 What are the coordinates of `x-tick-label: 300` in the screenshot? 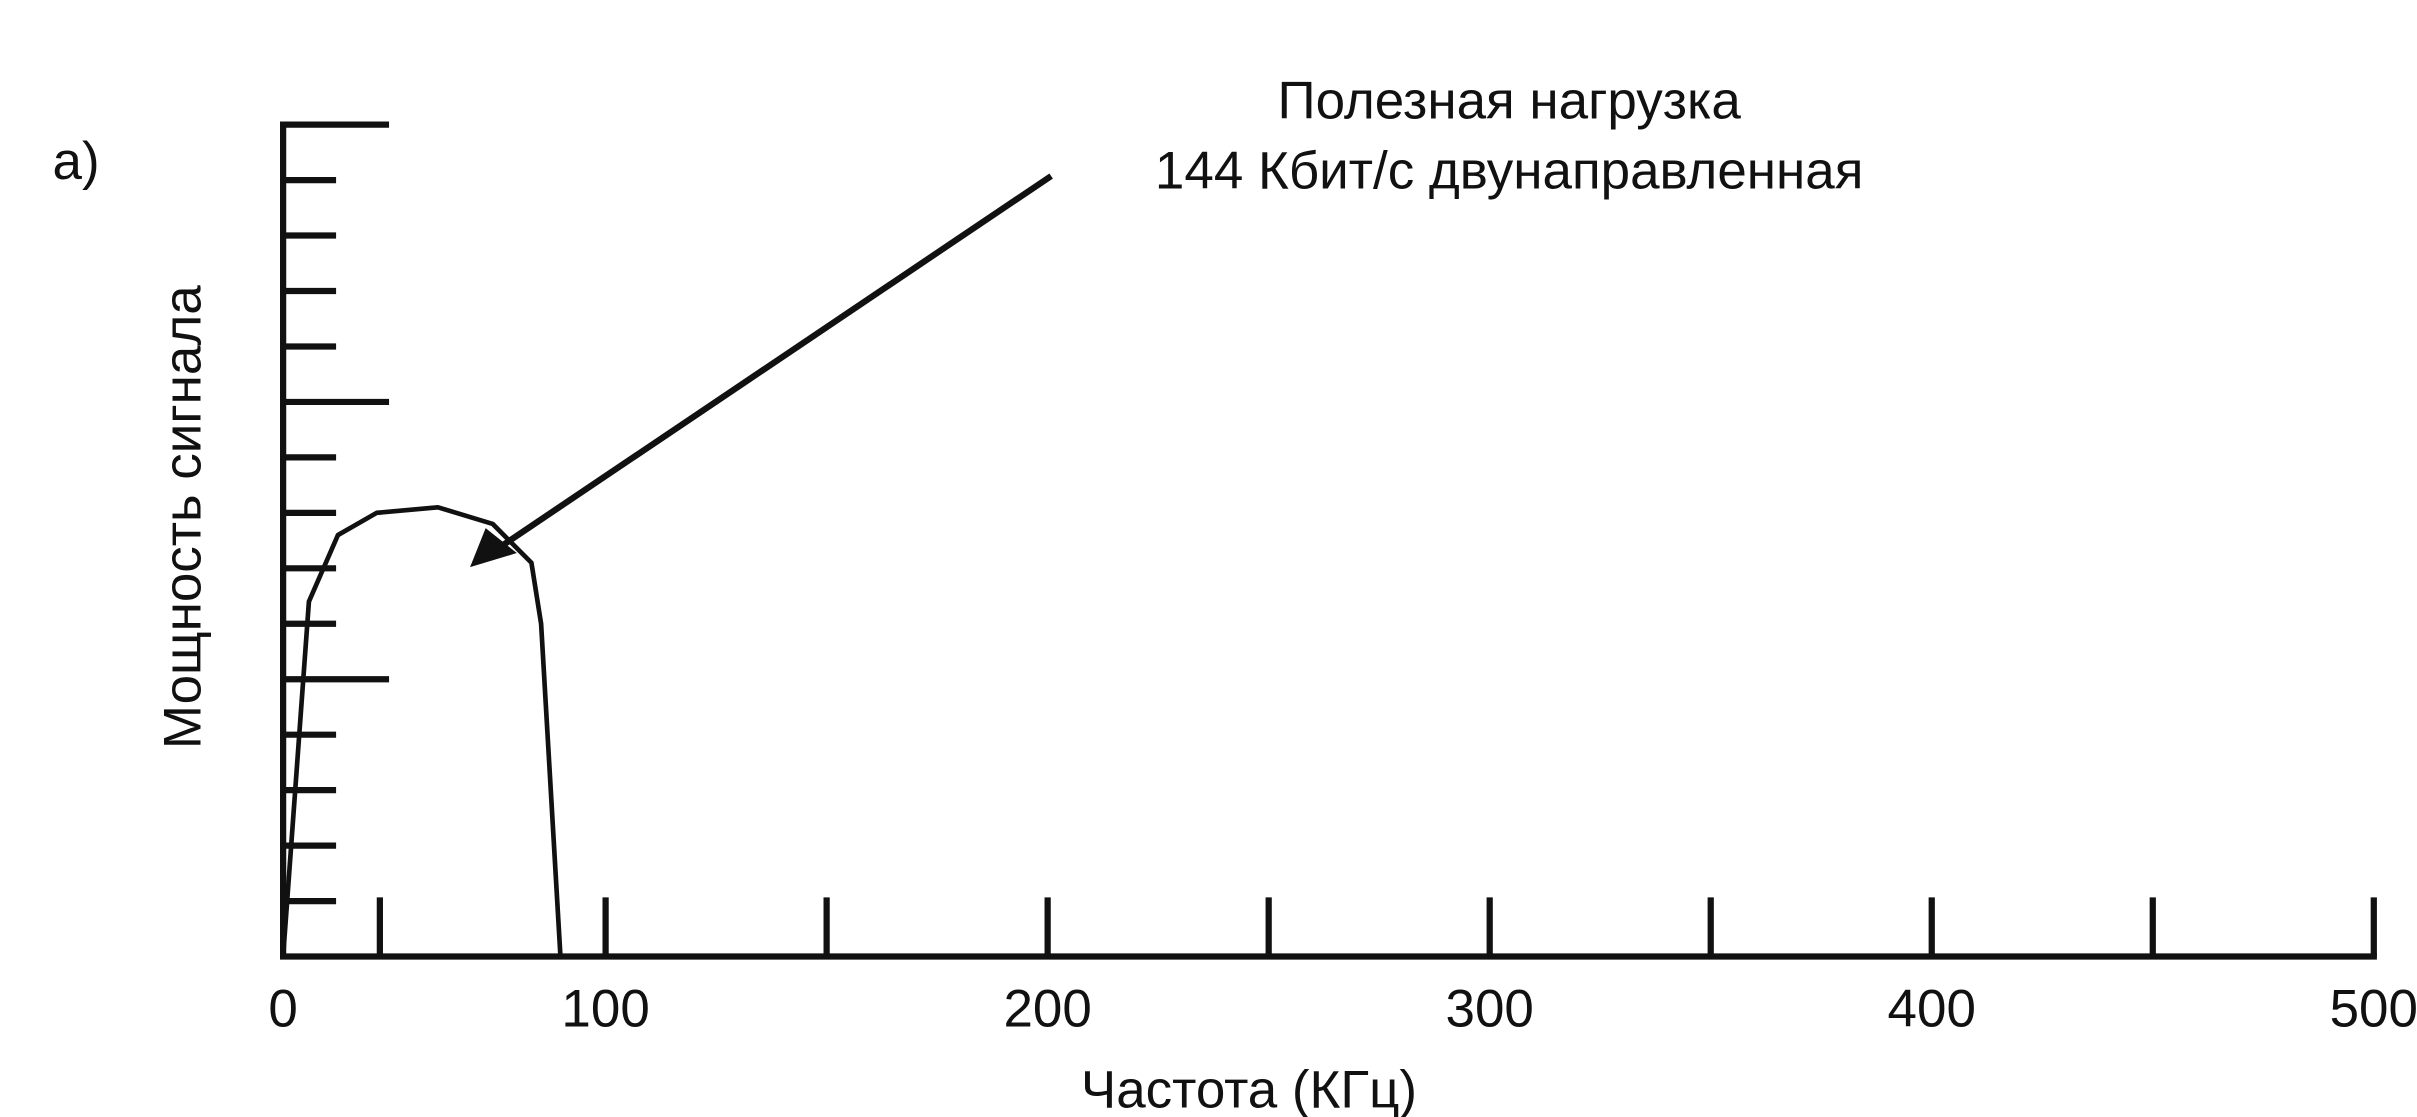 It's located at (1490, 1009).